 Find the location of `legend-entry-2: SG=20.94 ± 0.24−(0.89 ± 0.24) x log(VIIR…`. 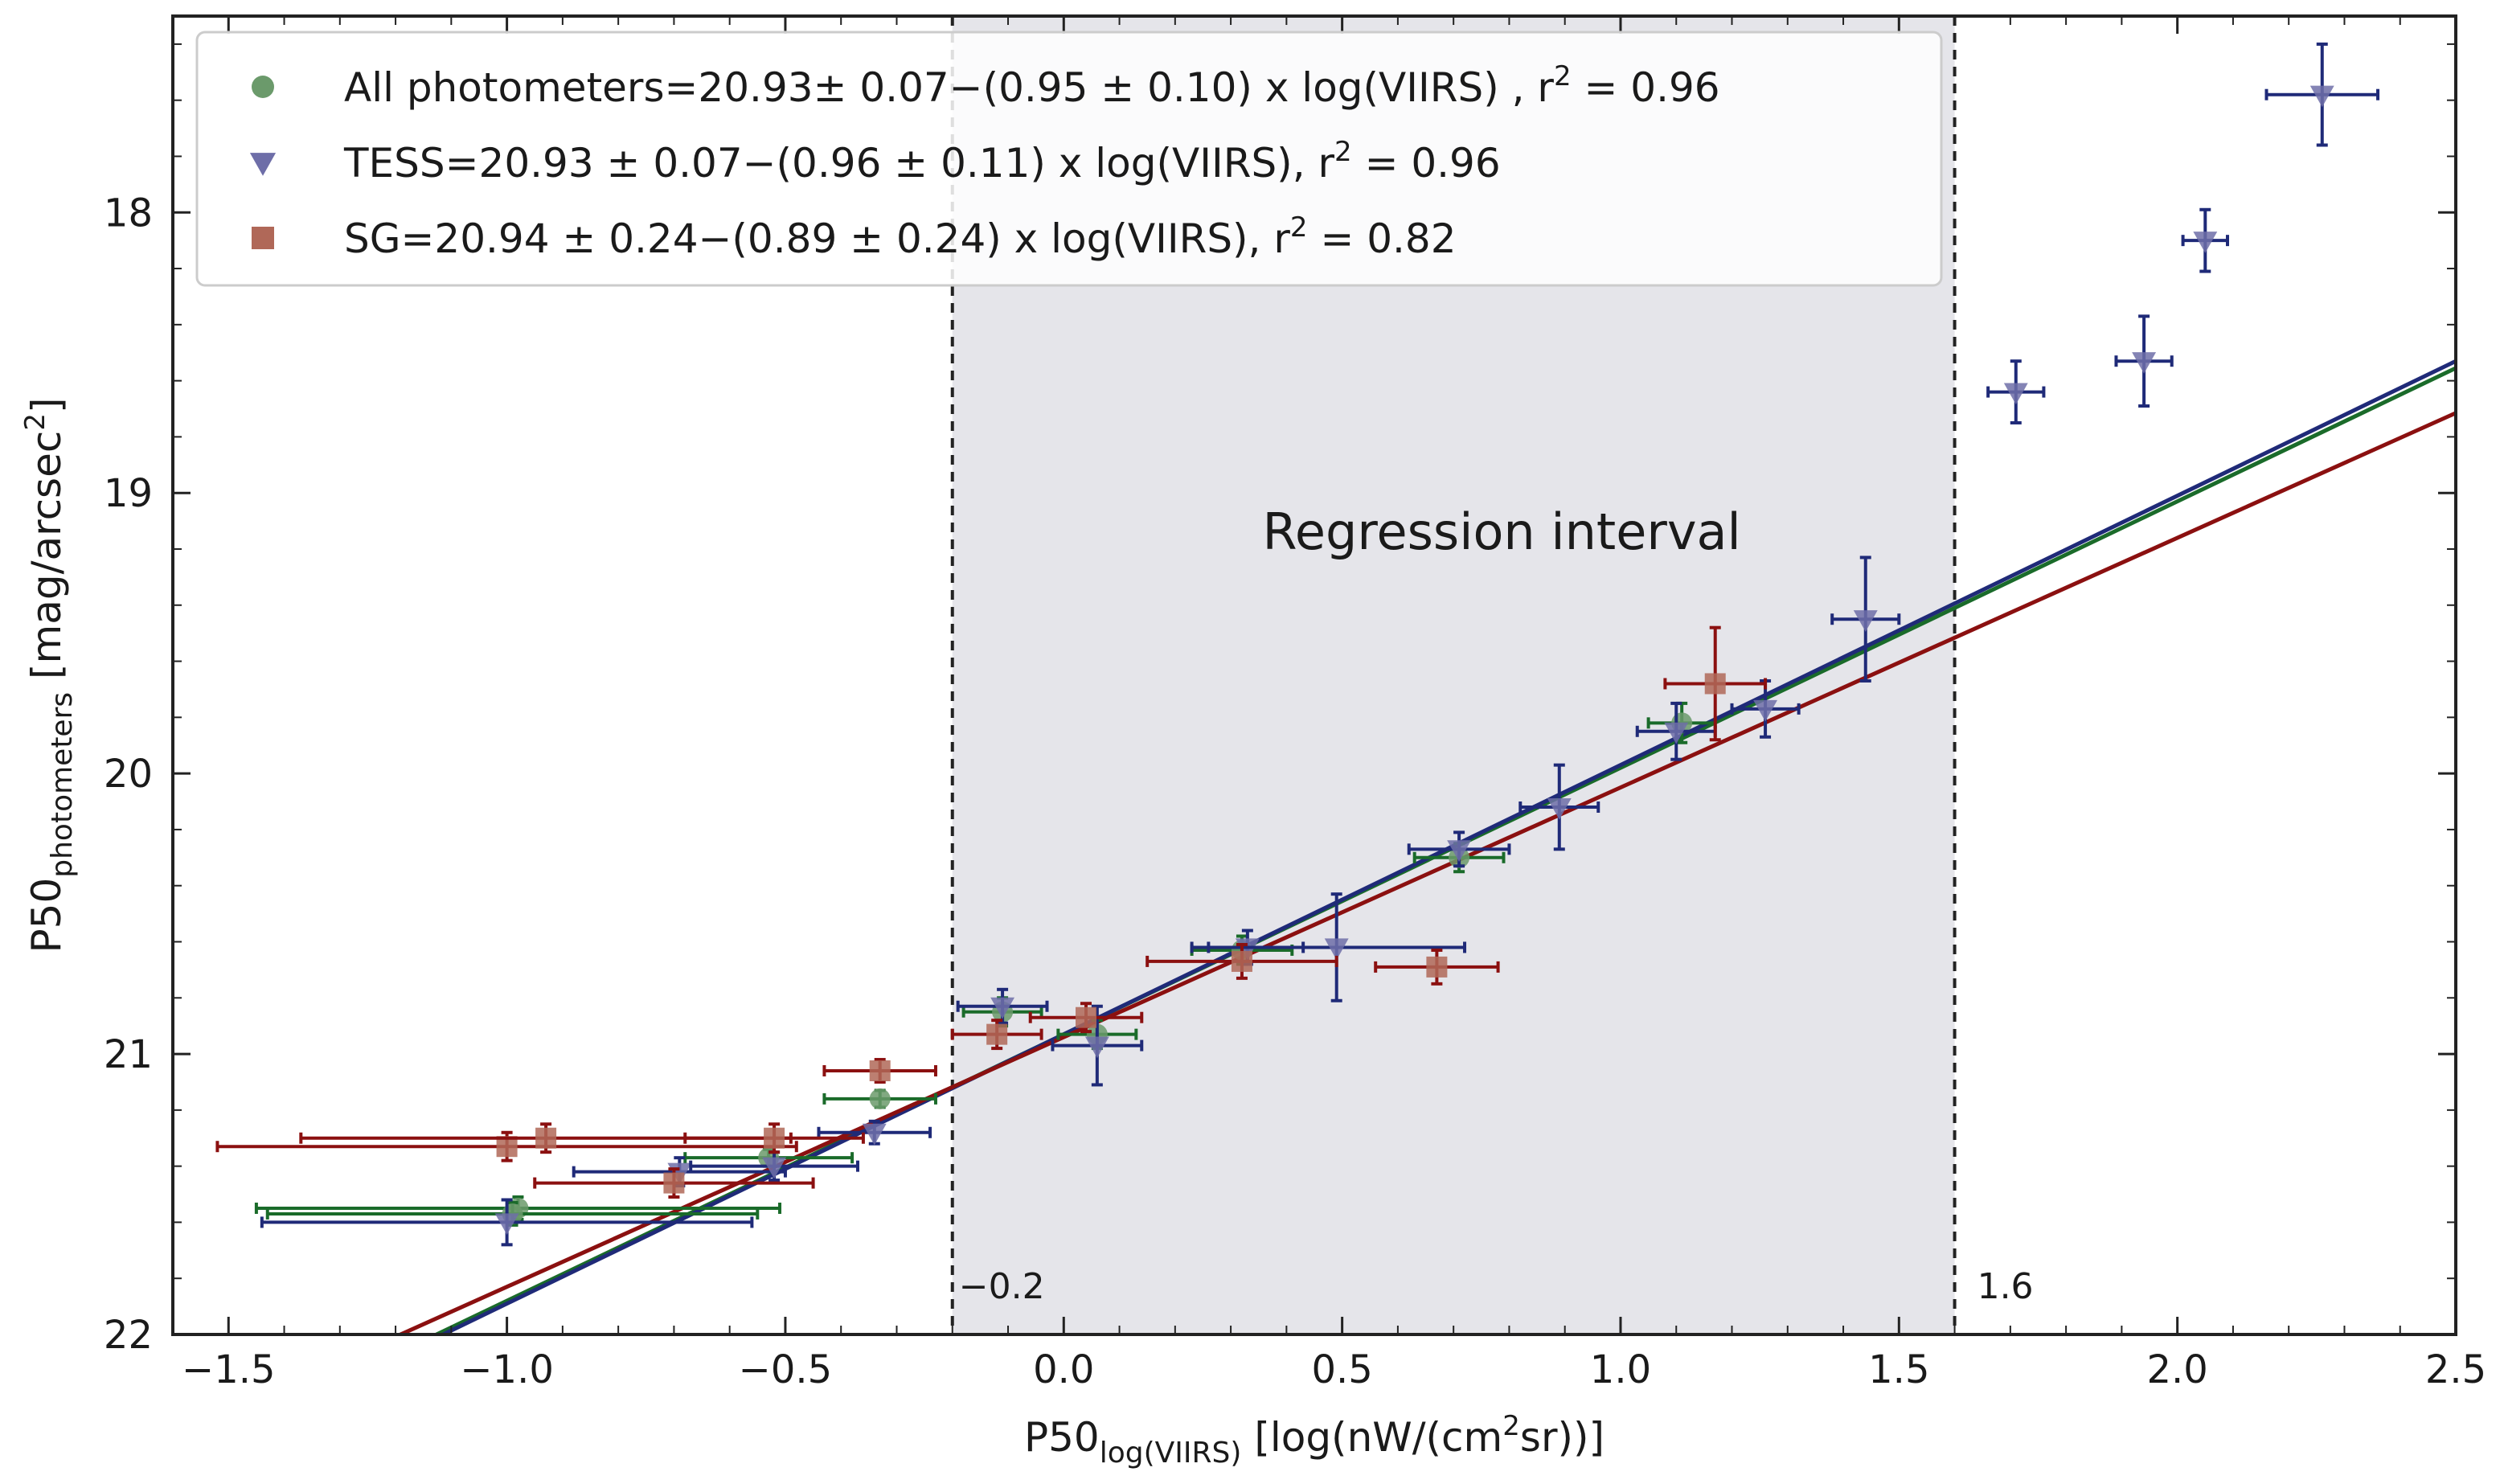

legend-entry-2: SG=20.94 ± 0.24−(0.89 ± 0.24) x log(VIIR… is located at coordinates (900, 237).